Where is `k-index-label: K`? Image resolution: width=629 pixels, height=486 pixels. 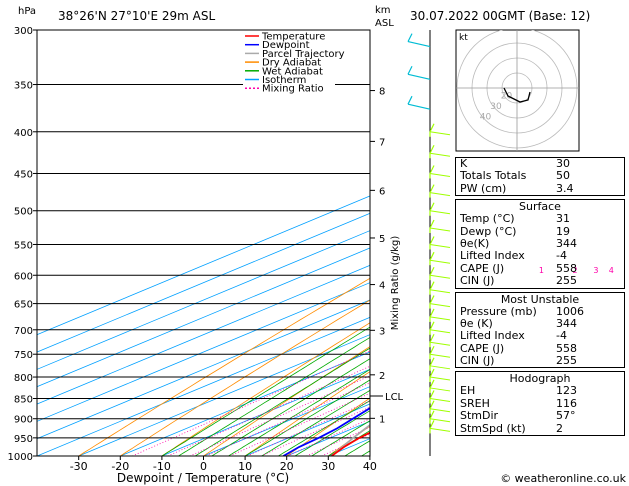
k-index-label: K is located at coordinates (464, 163).